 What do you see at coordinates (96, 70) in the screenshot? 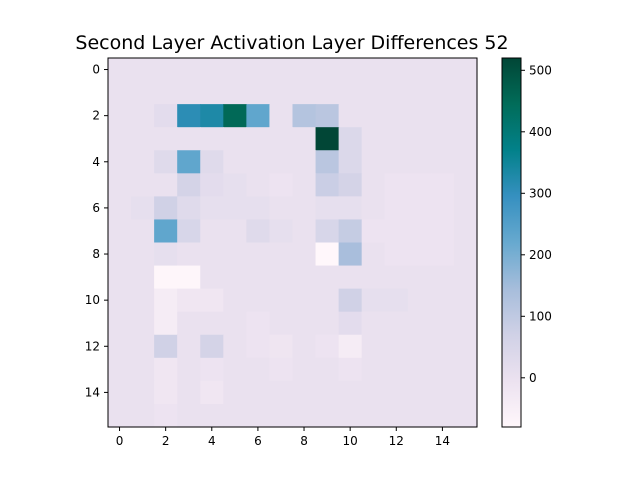
I see `y-tick-label: 0` at bounding box center [96, 70].